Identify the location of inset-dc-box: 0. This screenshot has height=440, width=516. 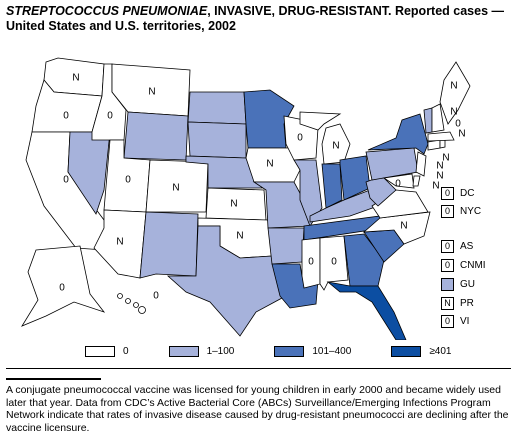
(447, 193).